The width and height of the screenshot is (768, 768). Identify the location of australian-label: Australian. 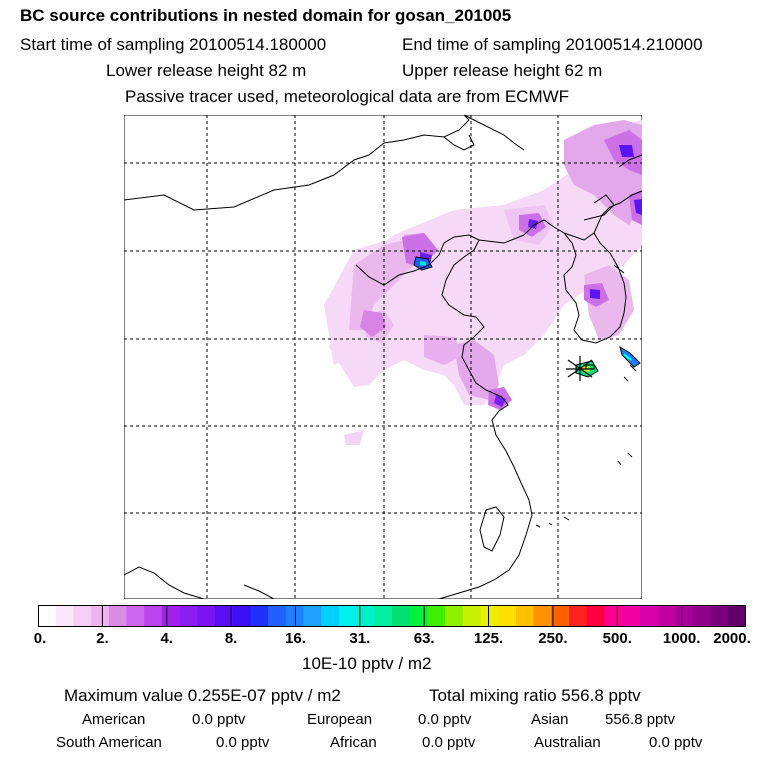
(567, 742).